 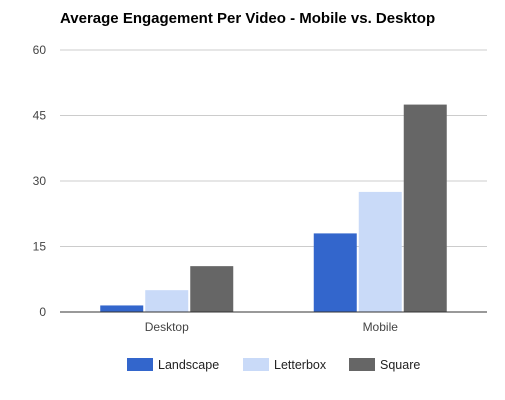 I want to click on legend-swatch-letterbox, so click(x=256, y=364).